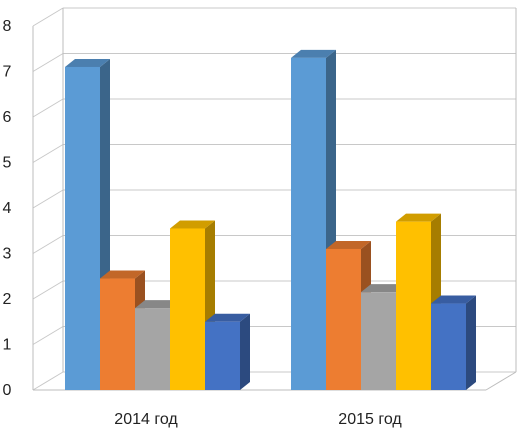 This screenshot has height=430, width=518. I want to click on x-axis-labels: 2014 год 2015 год, so click(258, 419).